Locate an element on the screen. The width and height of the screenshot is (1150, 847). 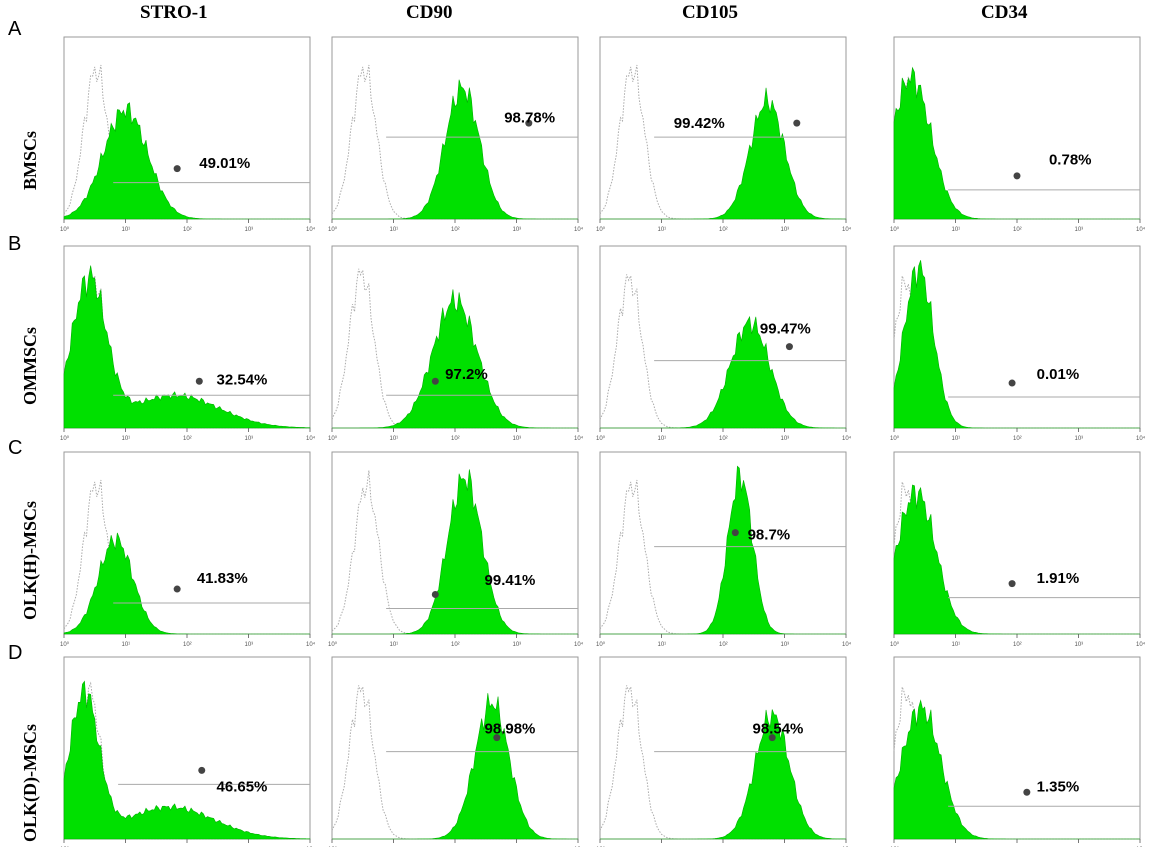
stained-histogram-cd105-b is located at coordinates (723, 372).